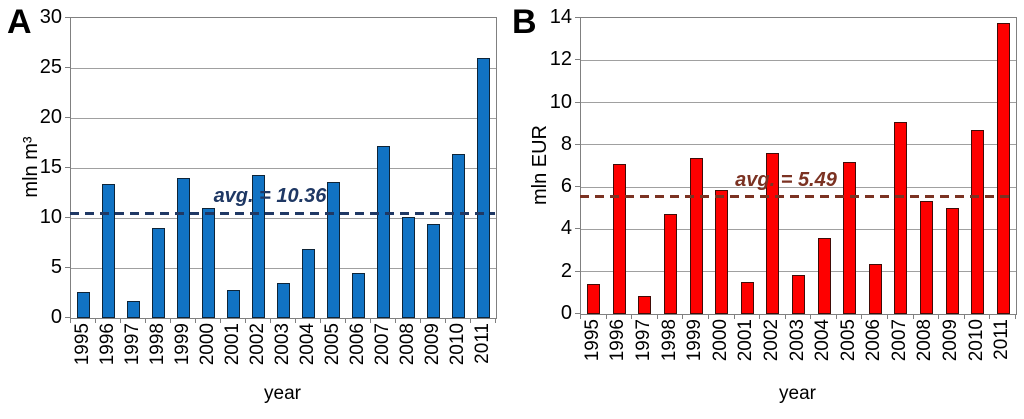 This screenshot has width=1024, height=419. I want to click on bar-b-1997, so click(645, 305).